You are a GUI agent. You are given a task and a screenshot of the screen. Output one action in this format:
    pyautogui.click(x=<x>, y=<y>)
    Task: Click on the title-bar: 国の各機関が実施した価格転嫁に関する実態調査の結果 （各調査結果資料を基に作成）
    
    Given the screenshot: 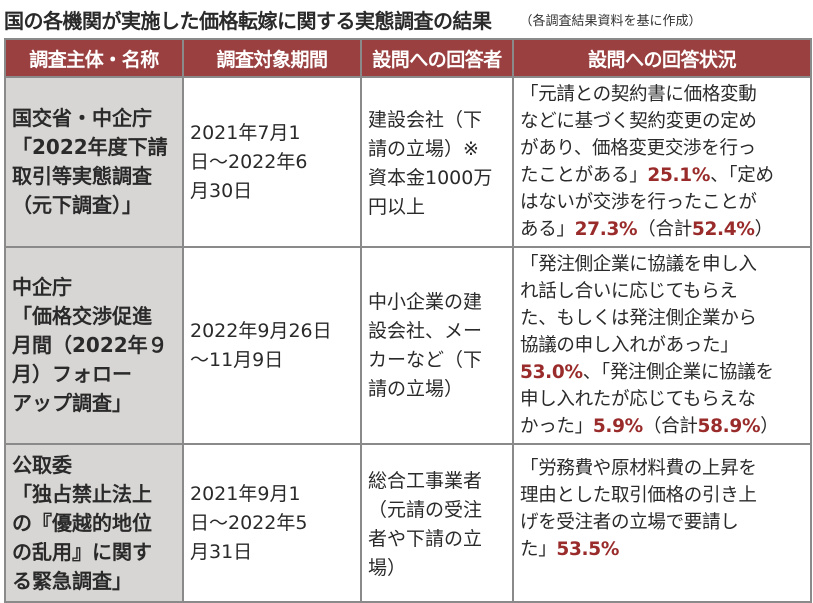 What is the action you would take?
    pyautogui.click(x=406, y=19)
    